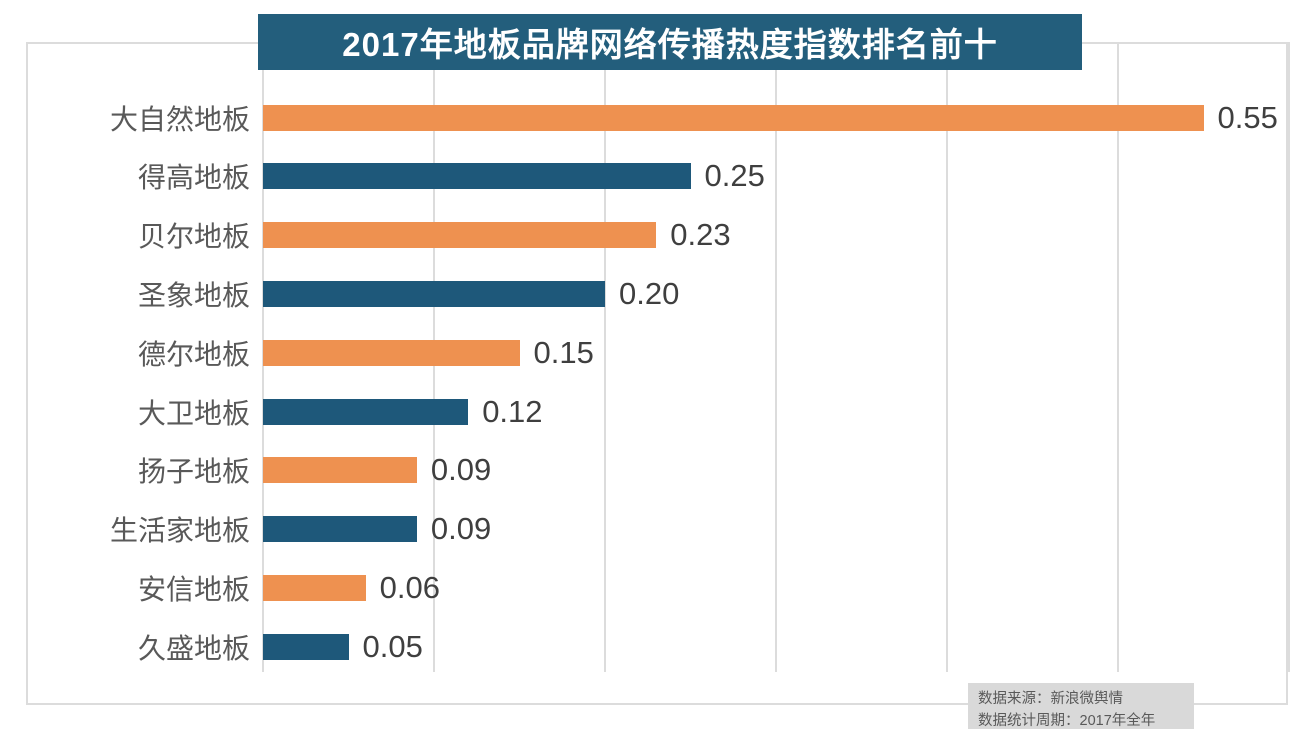 This screenshot has width=1314, height=739. I want to click on category-label: 扬子地板, so click(193, 472).